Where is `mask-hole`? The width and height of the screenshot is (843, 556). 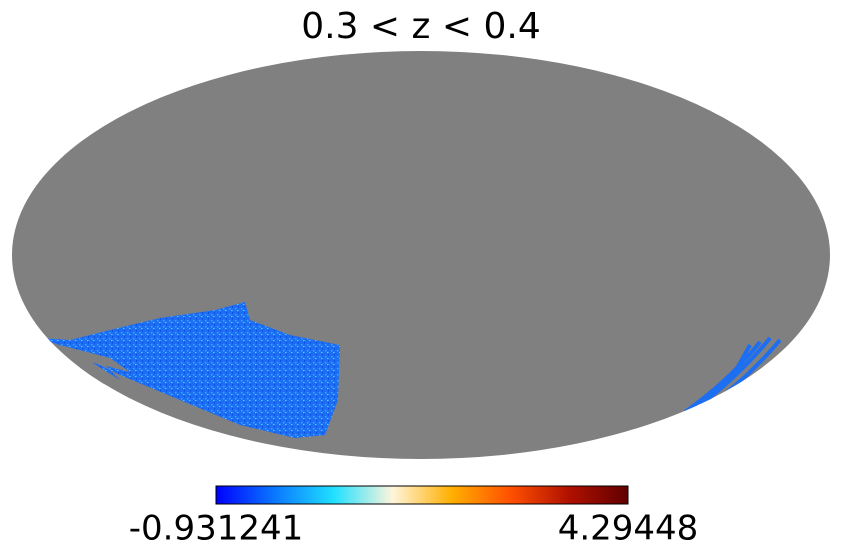
mask-hole is located at coordinates (95, 365).